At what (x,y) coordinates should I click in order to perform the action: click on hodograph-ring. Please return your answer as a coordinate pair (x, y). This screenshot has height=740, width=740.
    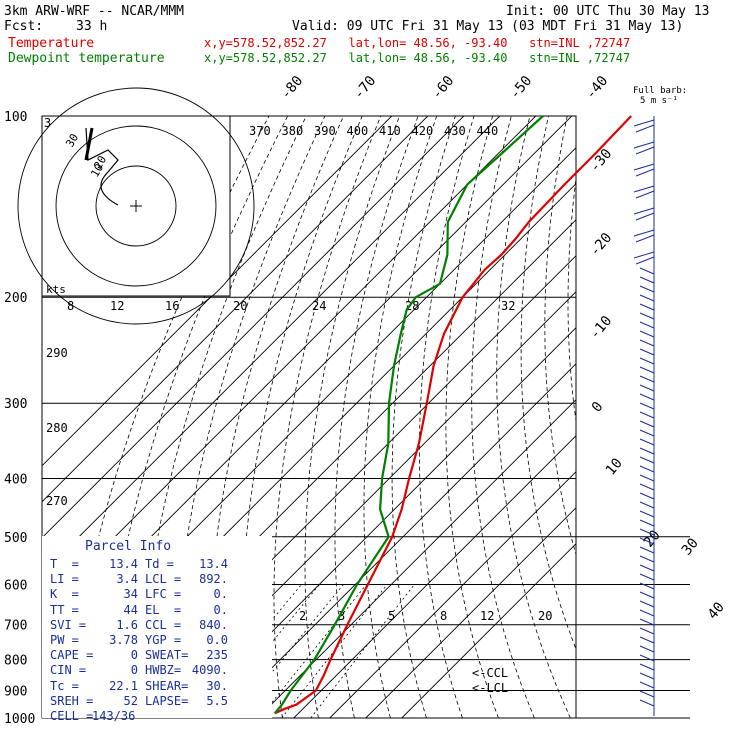
    Looking at the image, I should click on (136, 206).